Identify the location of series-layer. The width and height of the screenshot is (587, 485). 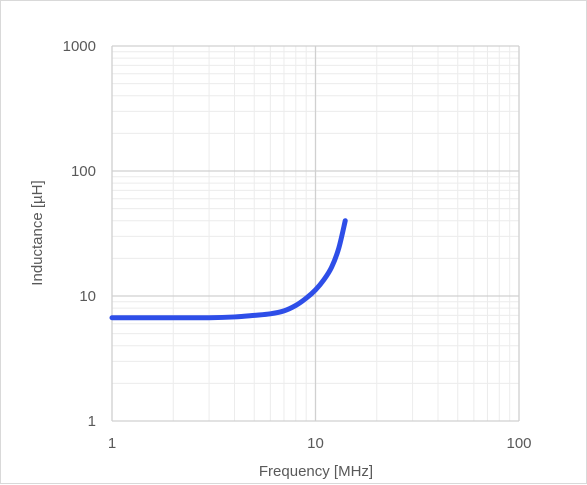
(228, 269).